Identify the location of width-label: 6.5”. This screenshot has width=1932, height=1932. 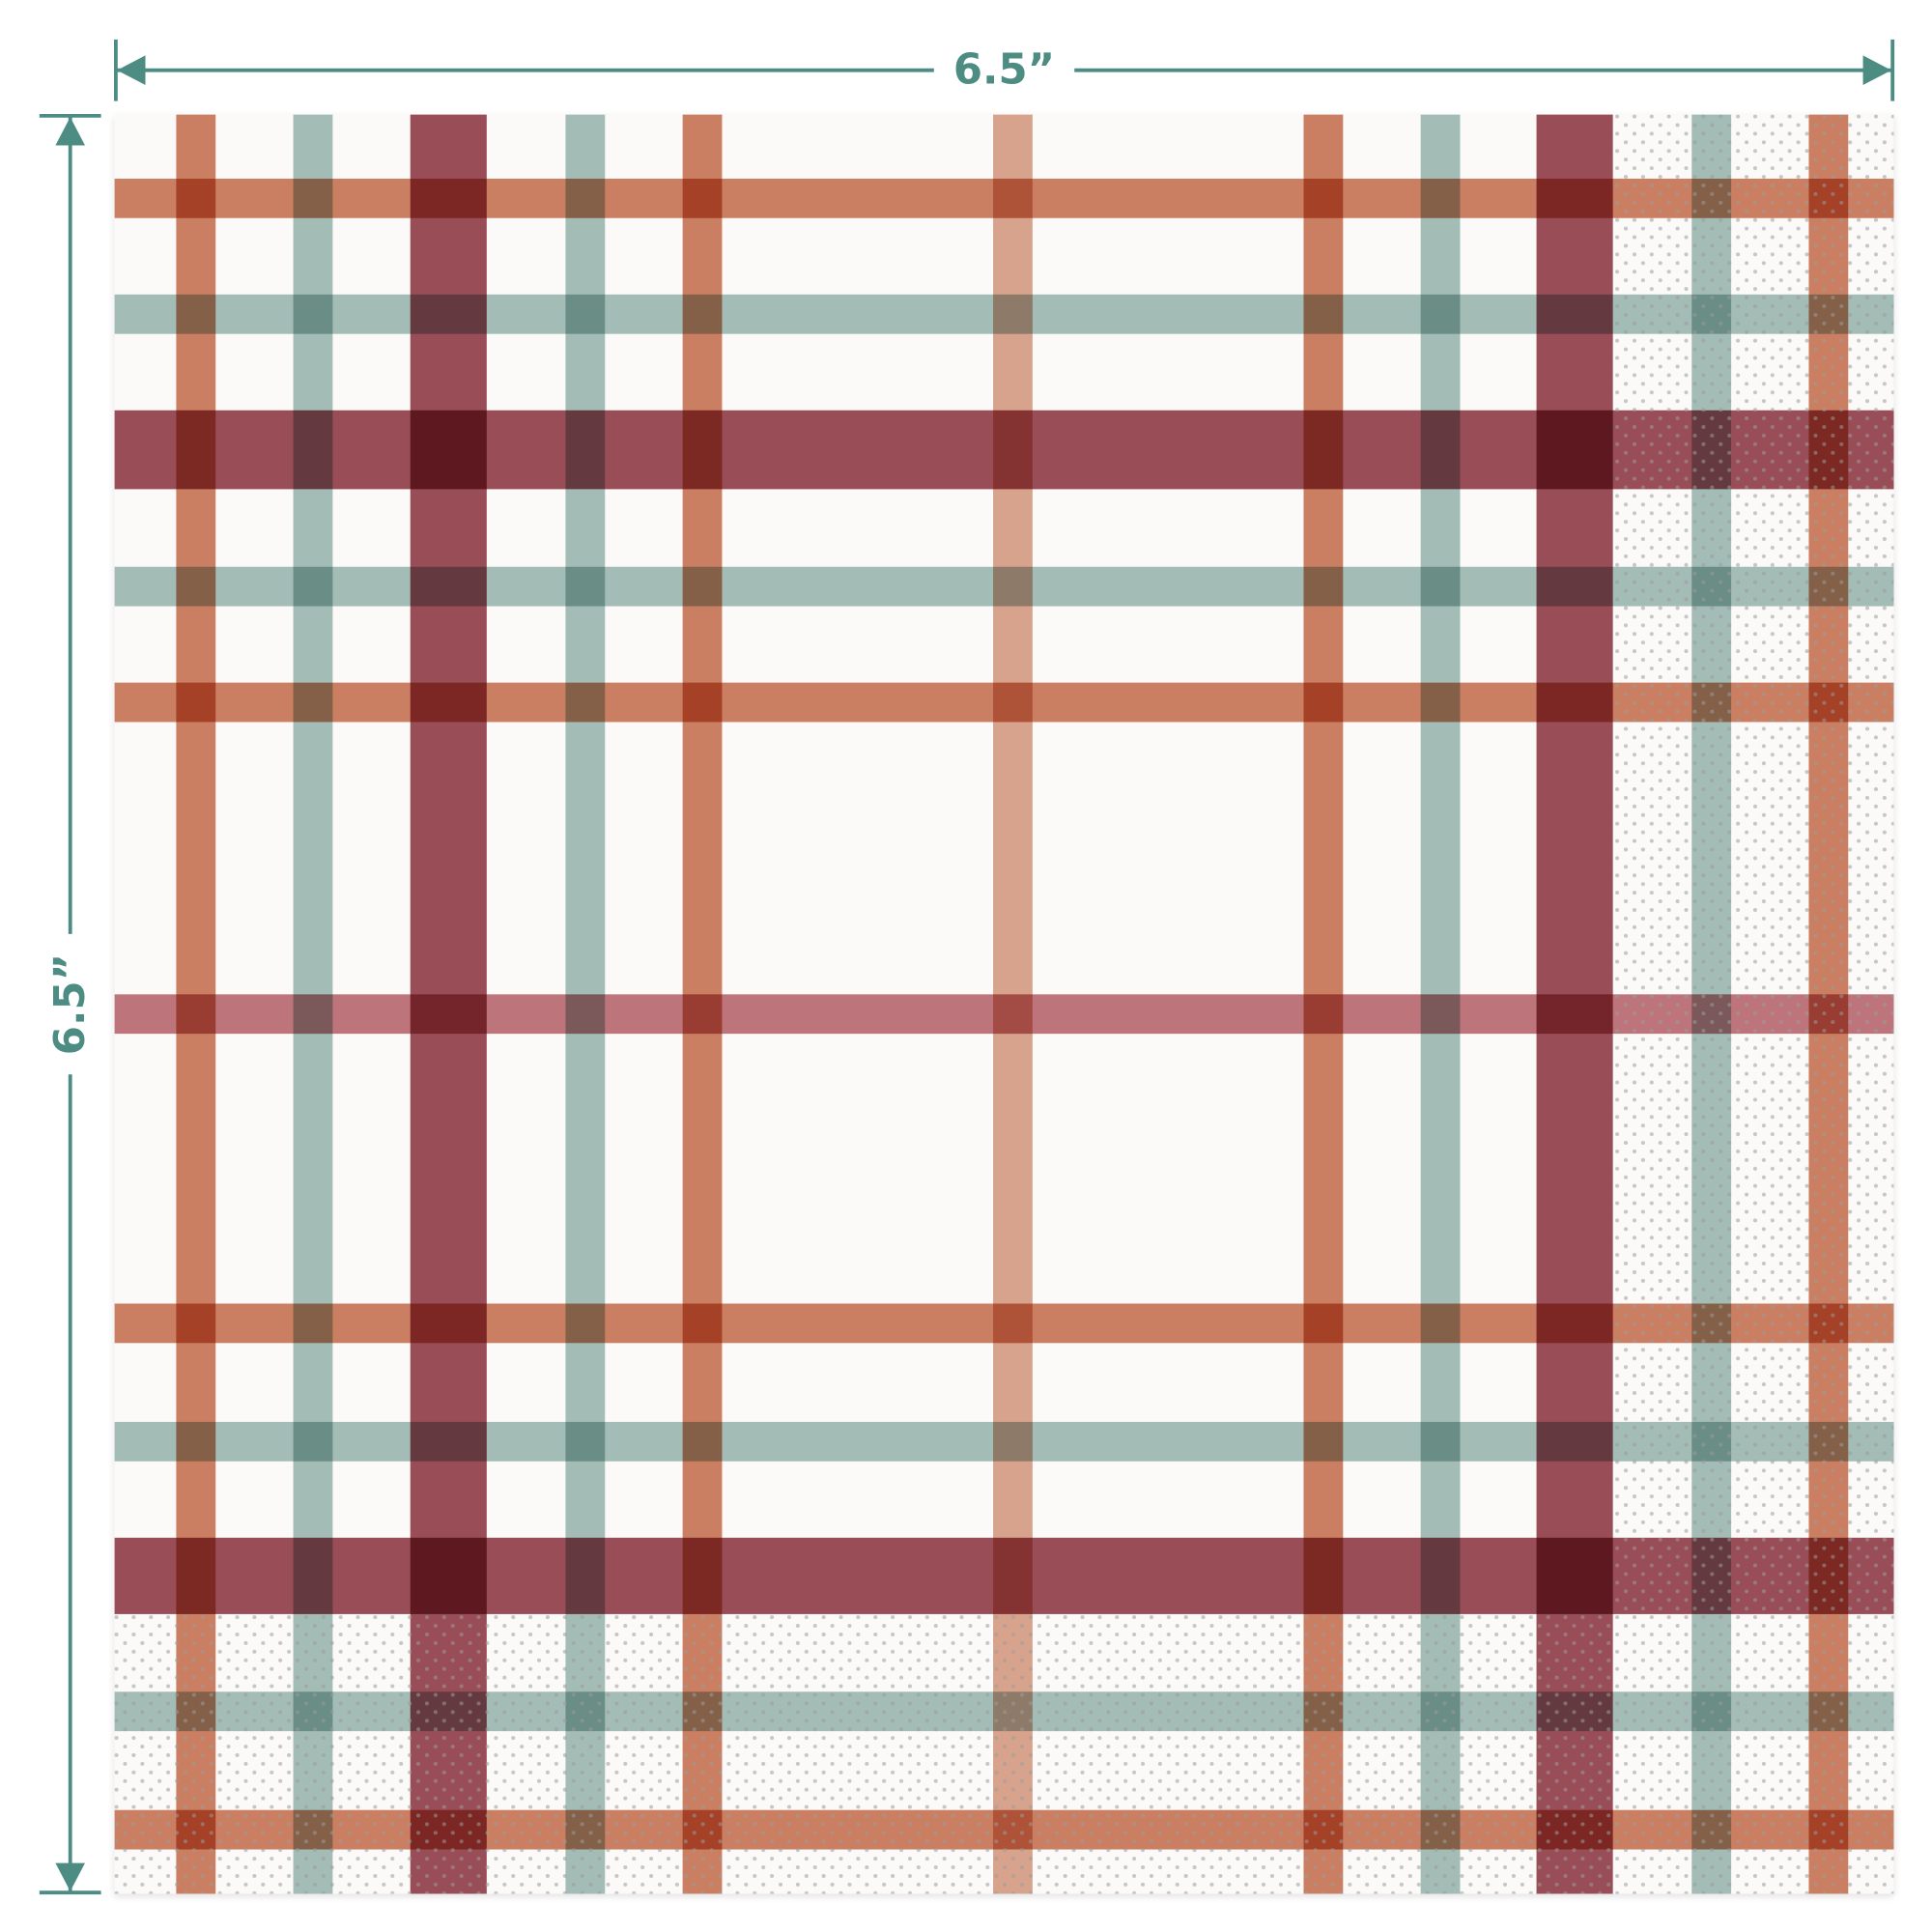
(1004, 70).